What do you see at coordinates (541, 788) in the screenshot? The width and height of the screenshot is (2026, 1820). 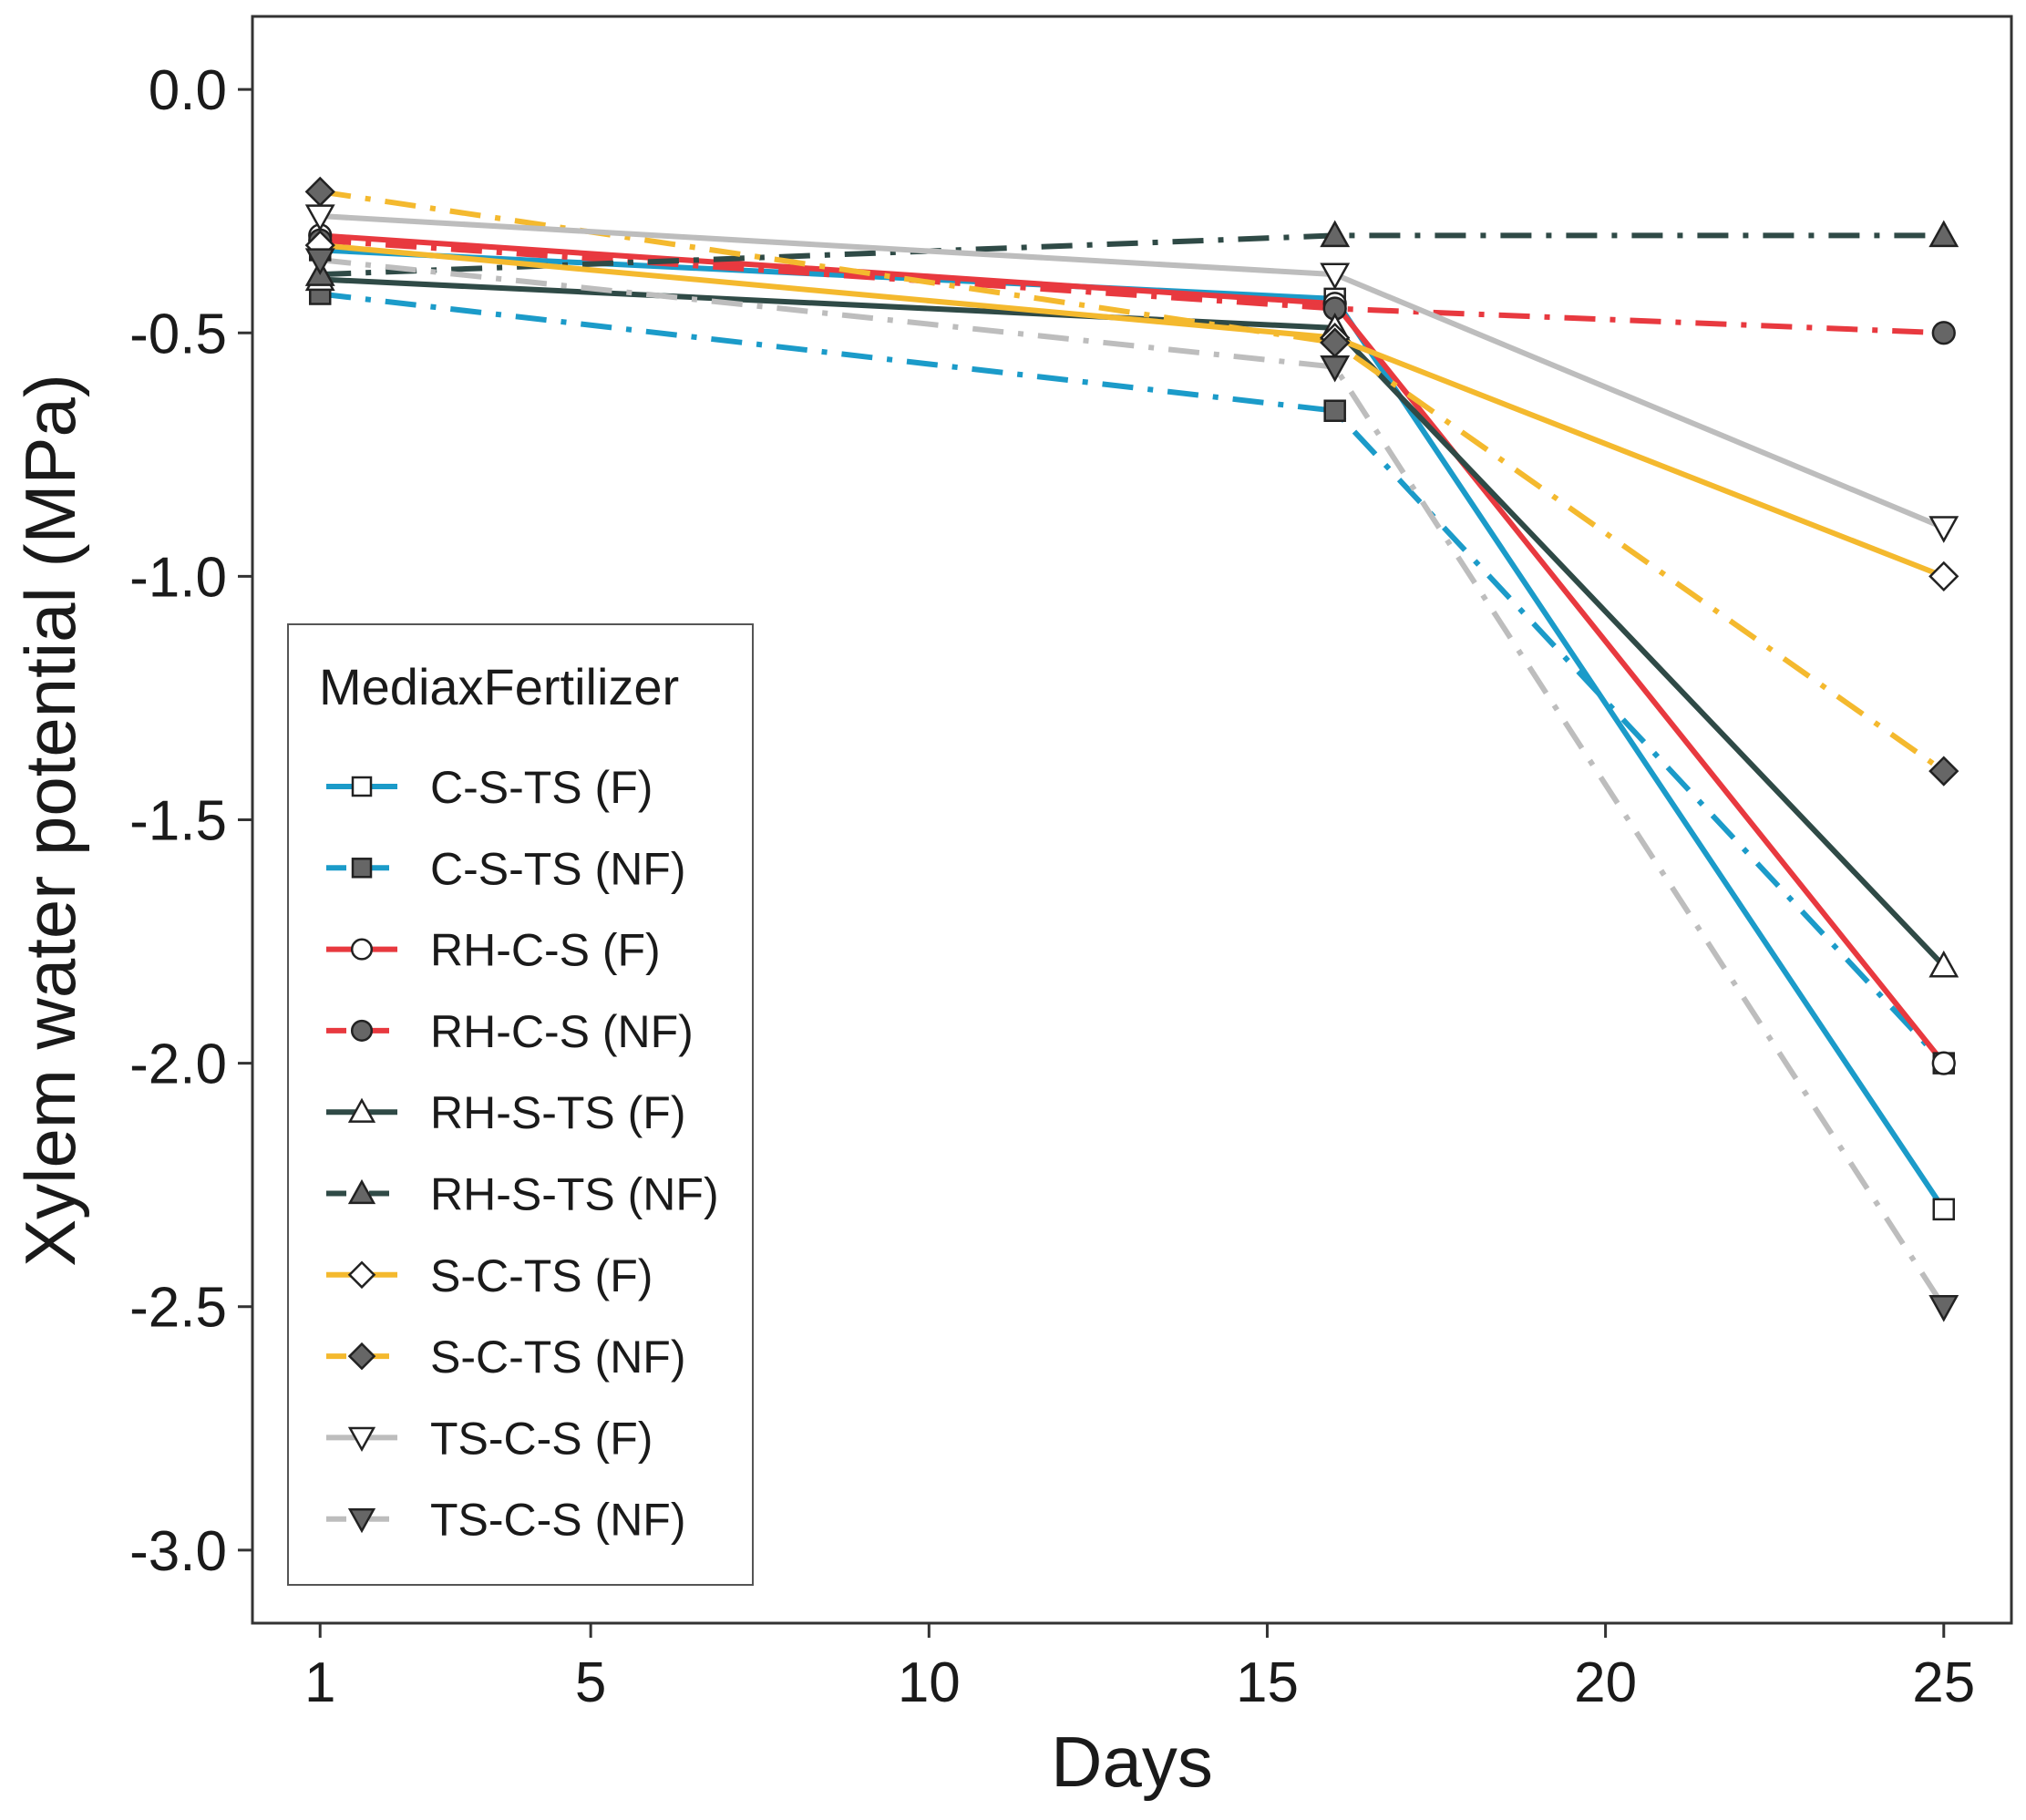 I see `legend-label: C-S-TS (F)` at bounding box center [541, 788].